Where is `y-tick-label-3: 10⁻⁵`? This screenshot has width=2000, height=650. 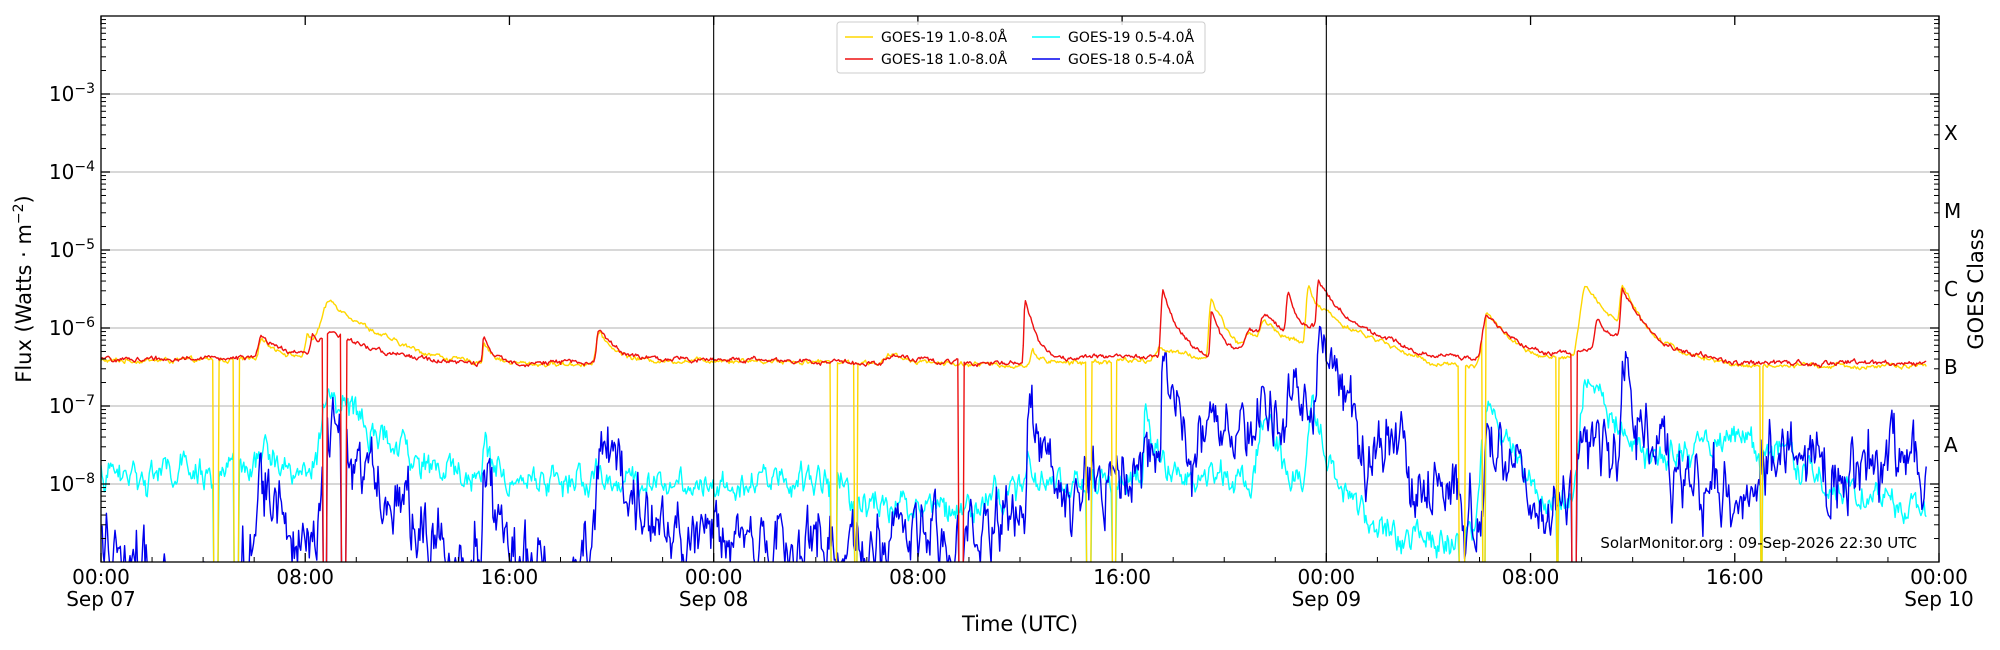
y-tick-label-3: 10⁻⁵ is located at coordinates (72, 249).